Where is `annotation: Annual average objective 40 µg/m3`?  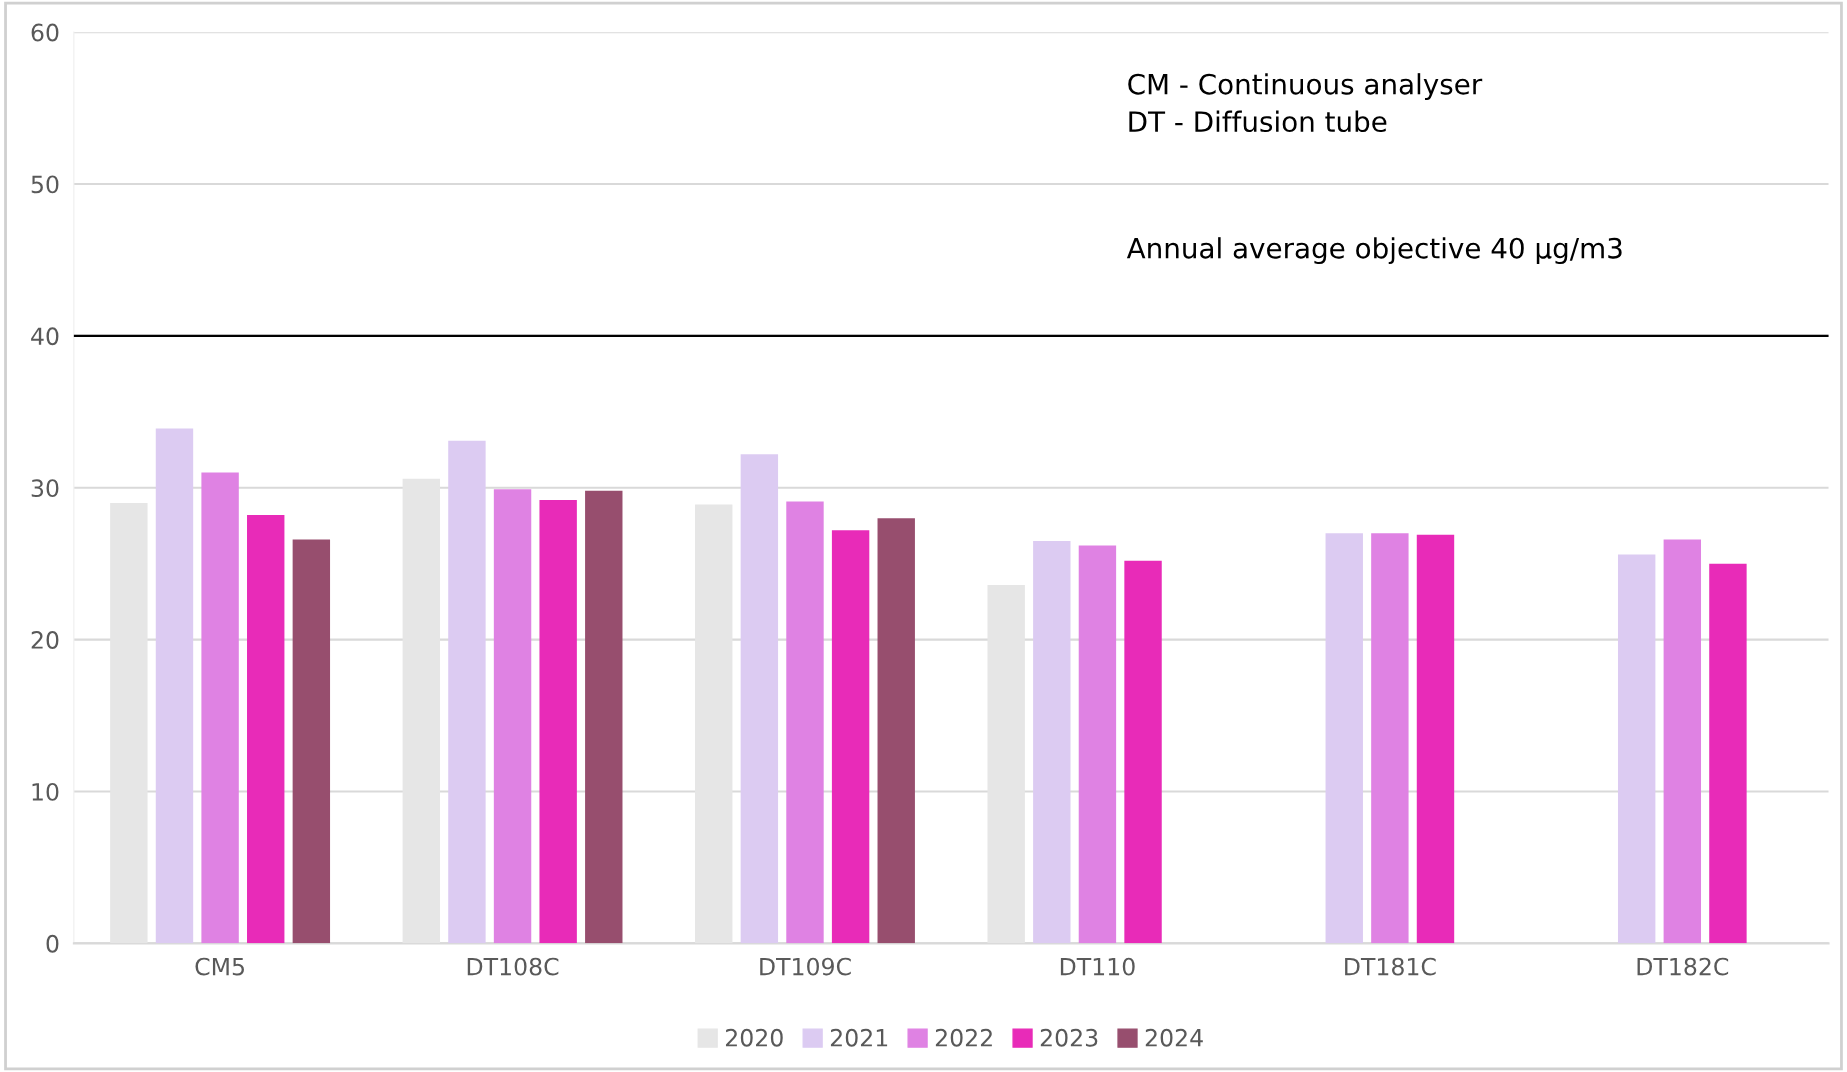
annotation: Annual average objective 40 µg/m3 is located at coordinates (1374, 251).